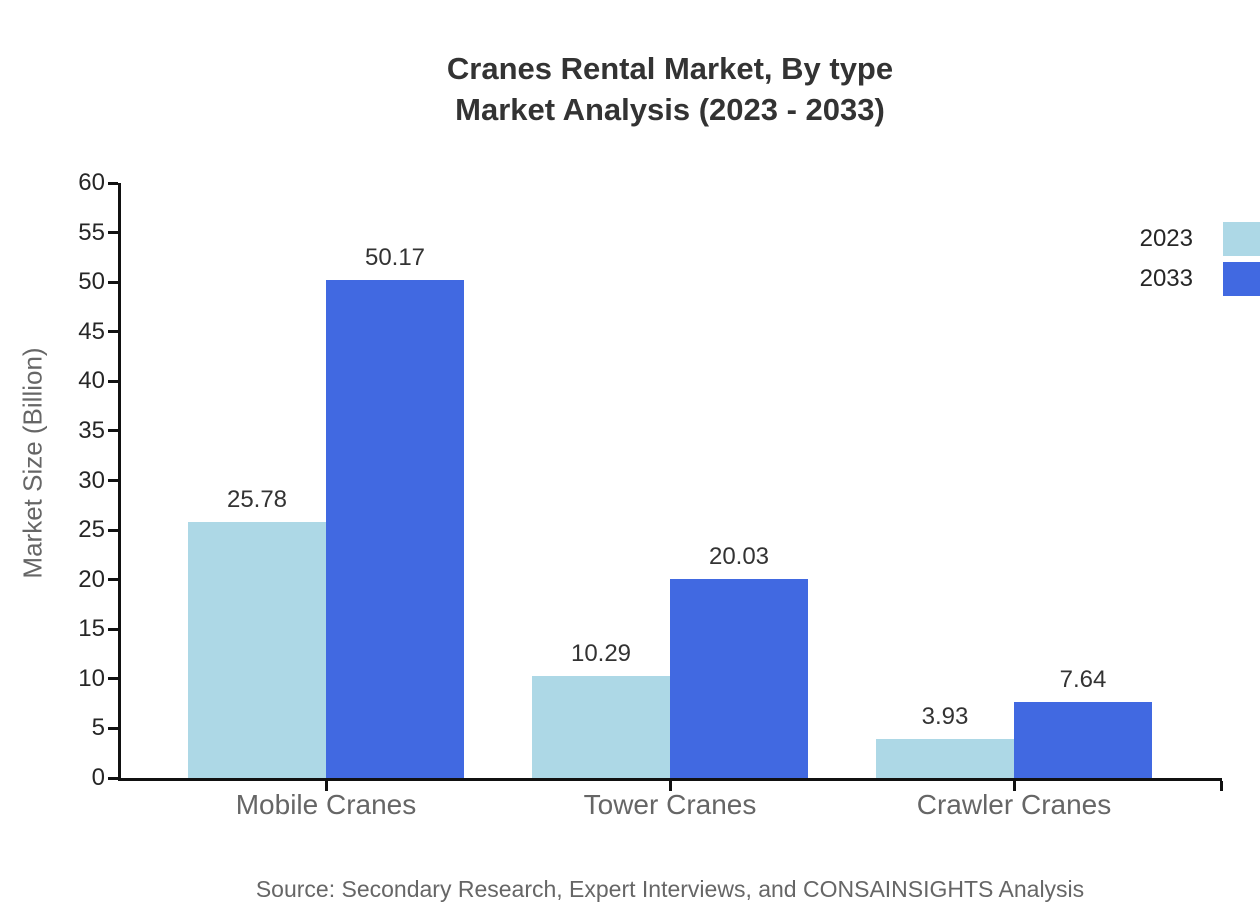 The image size is (1260, 920). I want to click on y-tick-label: 0, so click(98, 777).